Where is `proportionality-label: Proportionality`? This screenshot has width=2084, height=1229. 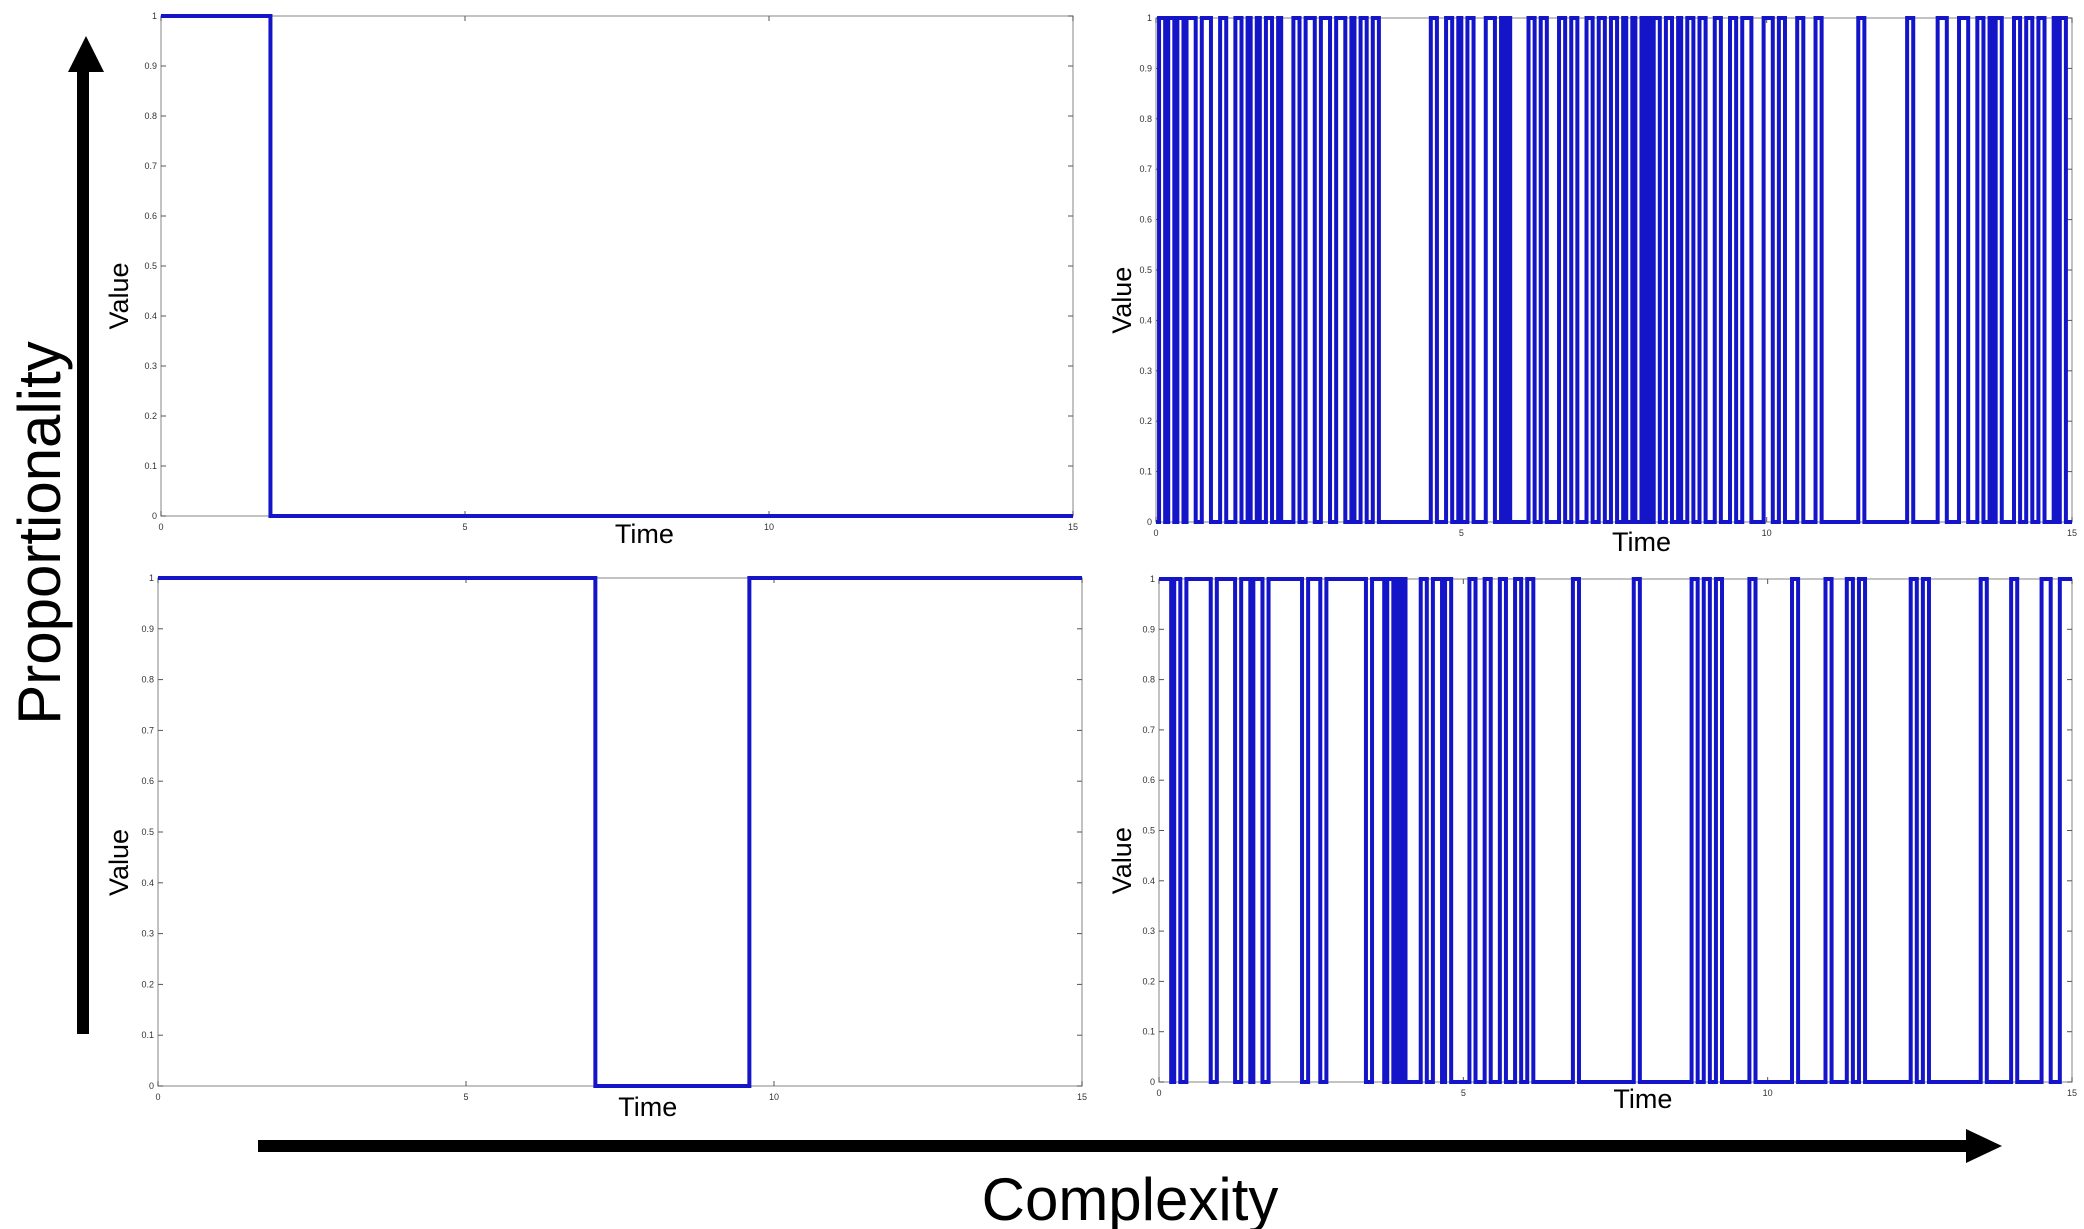
proportionality-label: Proportionality is located at coordinates (39, 533).